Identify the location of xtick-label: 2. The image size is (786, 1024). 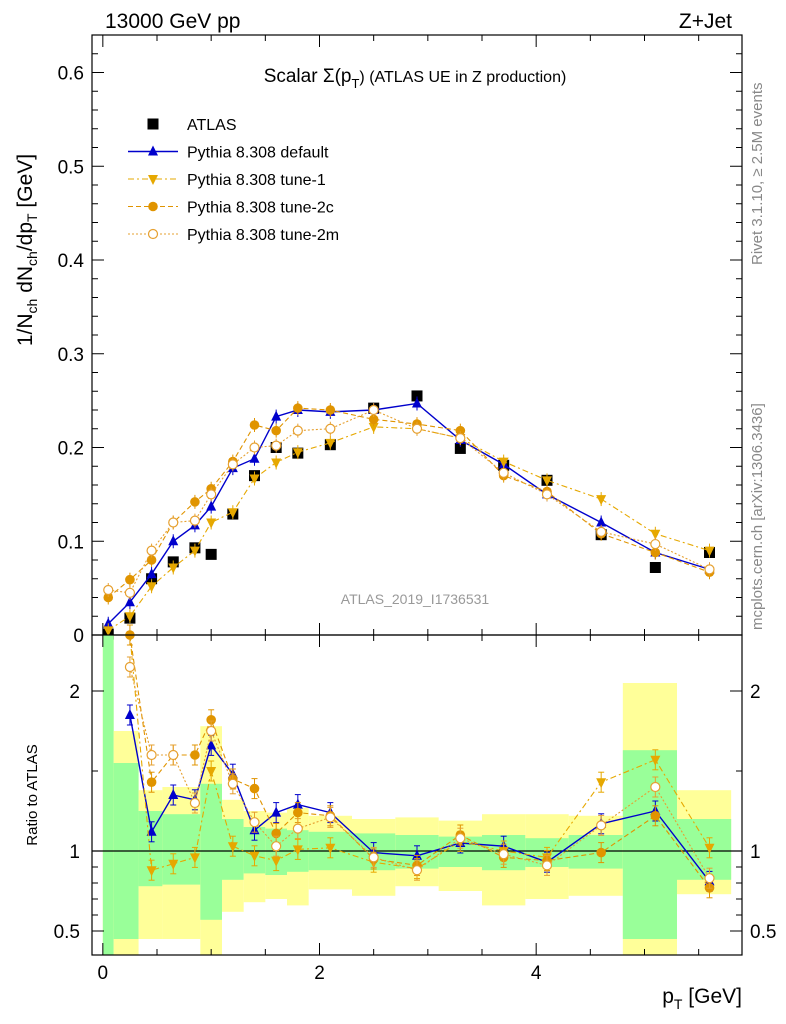
(319, 973).